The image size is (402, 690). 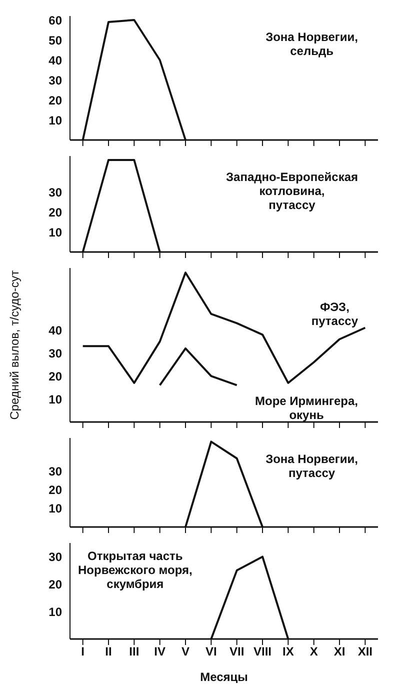 I want to click on x-tick-label: I, so click(x=83, y=651).